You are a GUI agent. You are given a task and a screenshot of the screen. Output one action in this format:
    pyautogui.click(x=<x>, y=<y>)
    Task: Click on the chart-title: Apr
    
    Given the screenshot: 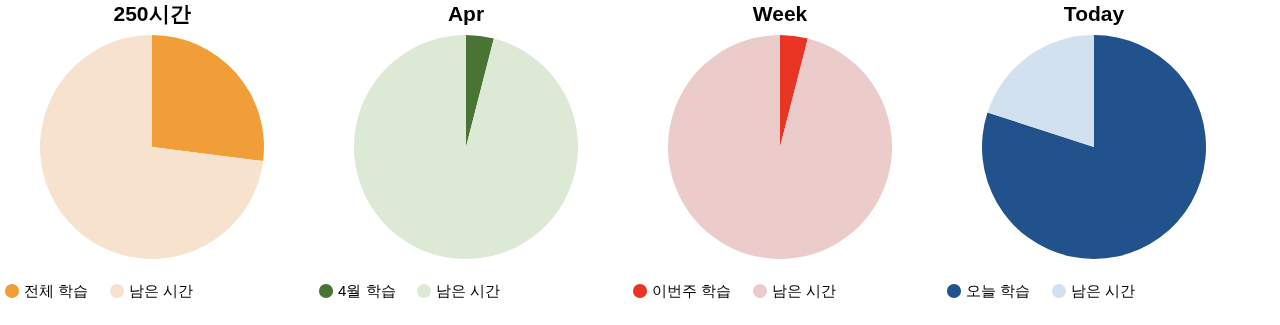 What is the action you would take?
    pyautogui.click(x=466, y=13)
    